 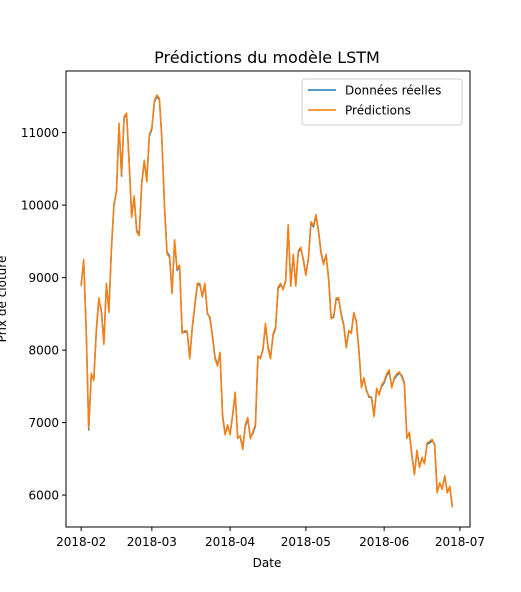 What do you see at coordinates (43, 423) in the screenshot?
I see `y-tick-label: 7000` at bounding box center [43, 423].